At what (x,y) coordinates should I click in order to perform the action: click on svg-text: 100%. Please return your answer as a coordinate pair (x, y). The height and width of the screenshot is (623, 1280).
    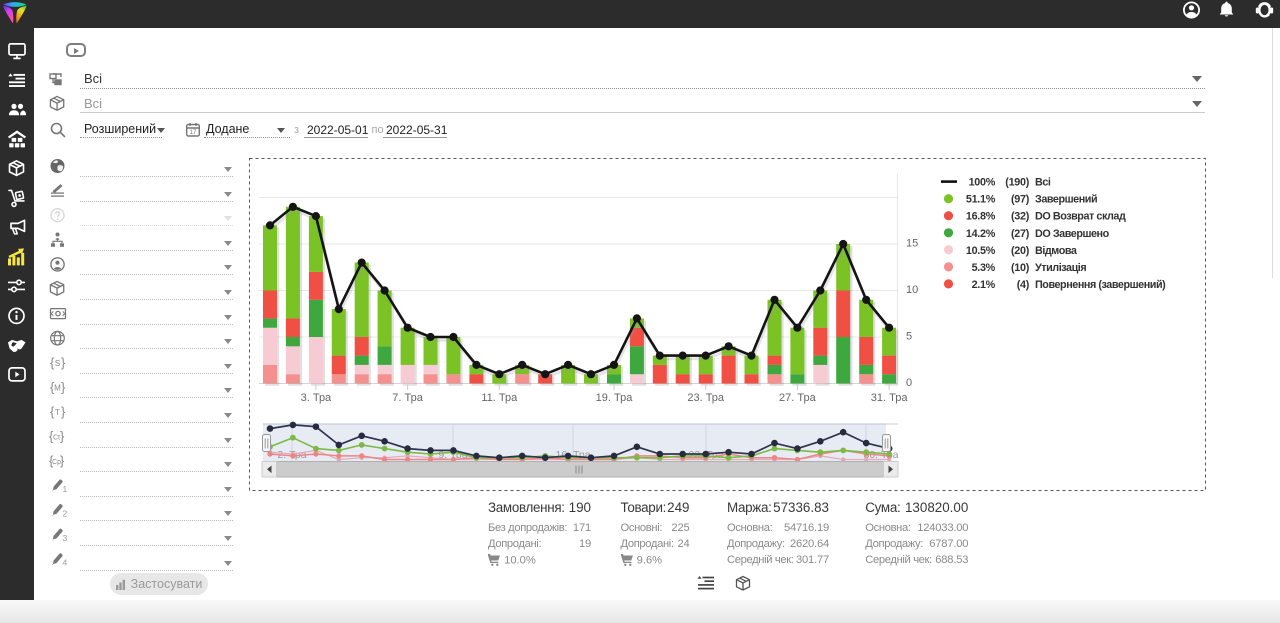
    Looking at the image, I should click on (982, 183).